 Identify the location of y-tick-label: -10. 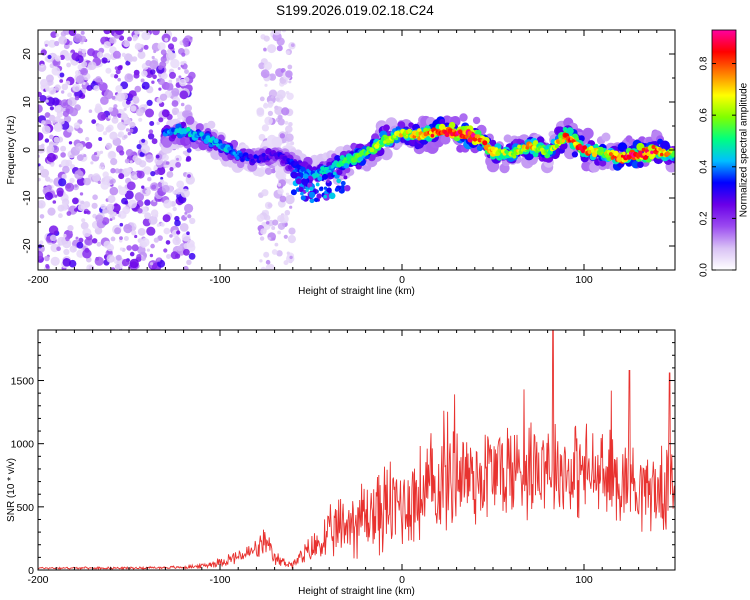
(27, 197).